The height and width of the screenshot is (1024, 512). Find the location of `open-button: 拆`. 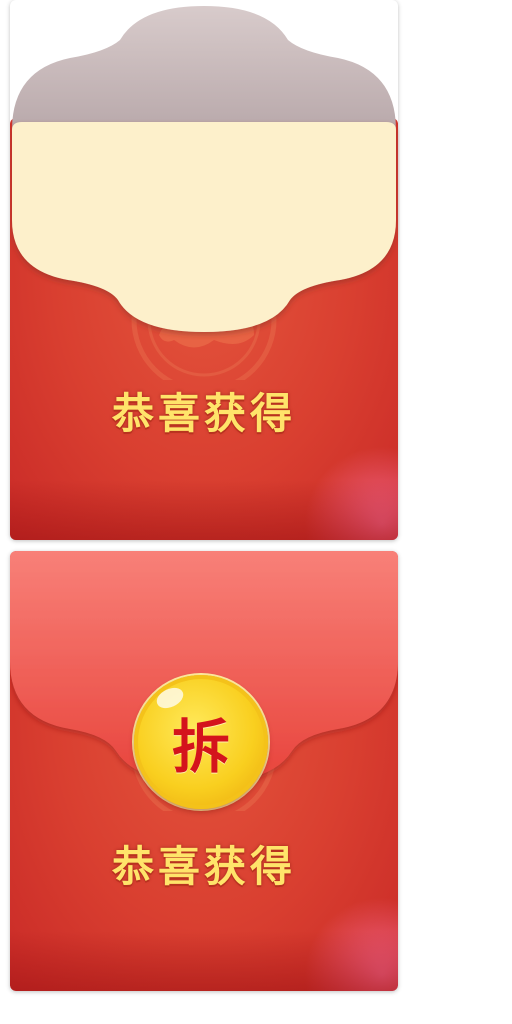

open-button: 拆 is located at coordinates (201, 742).